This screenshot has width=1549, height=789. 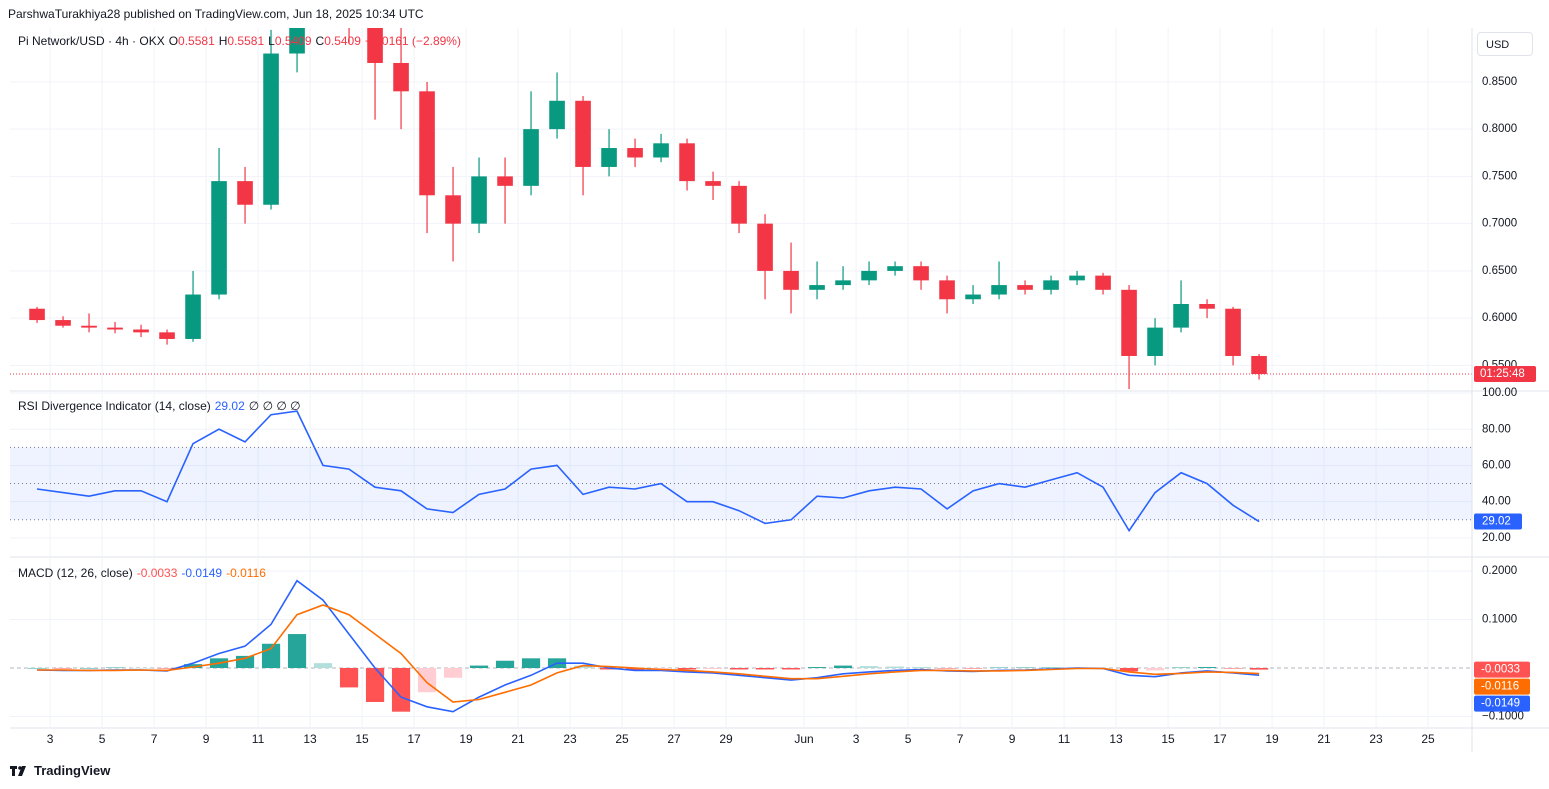 What do you see at coordinates (570, 739) in the screenshot?
I see `x-tick-label: 23` at bounding box center [570, 739].